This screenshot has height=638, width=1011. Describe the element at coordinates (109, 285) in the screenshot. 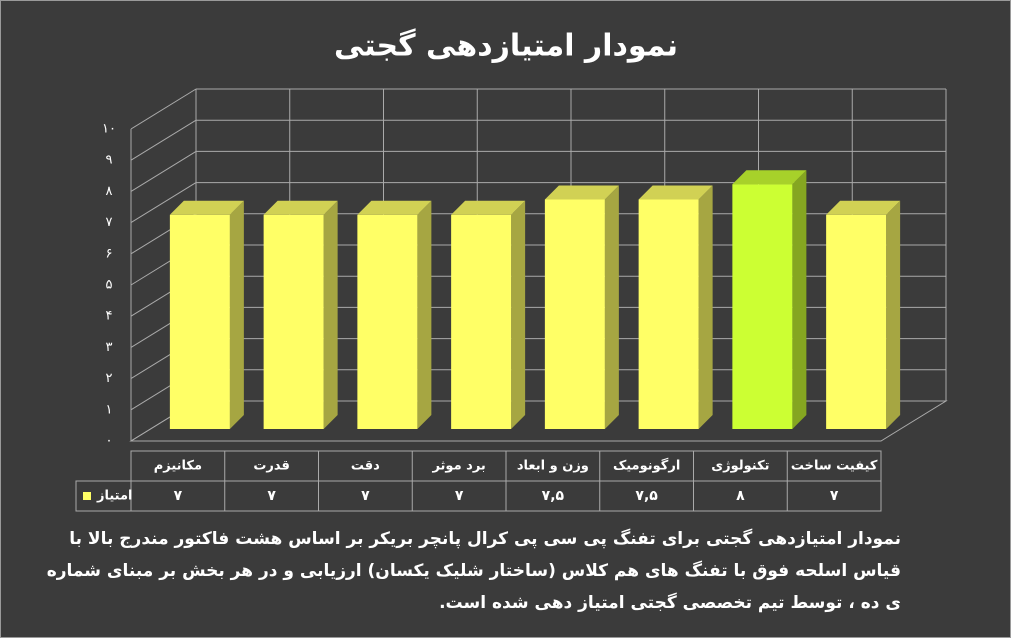

I see `y-tick-label: ۵` at that location.